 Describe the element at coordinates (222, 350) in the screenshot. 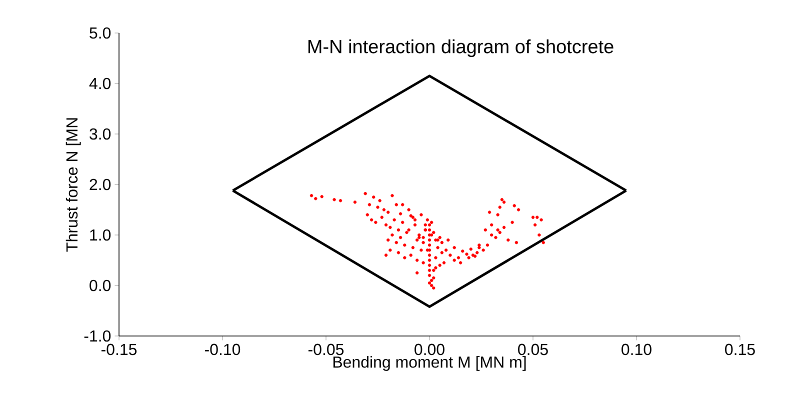

I see `x-tick-label: -0.10` at that location.